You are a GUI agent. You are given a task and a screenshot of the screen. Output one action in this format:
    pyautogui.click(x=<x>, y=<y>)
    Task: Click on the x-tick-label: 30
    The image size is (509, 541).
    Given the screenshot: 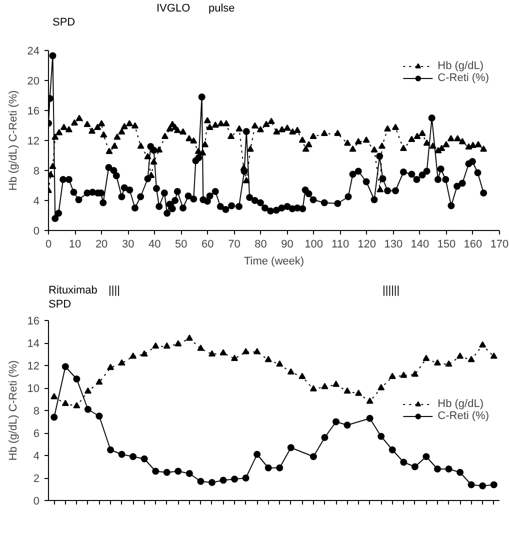 What is the action you would take?
    pyautogui.click(x=128, y=244)
    